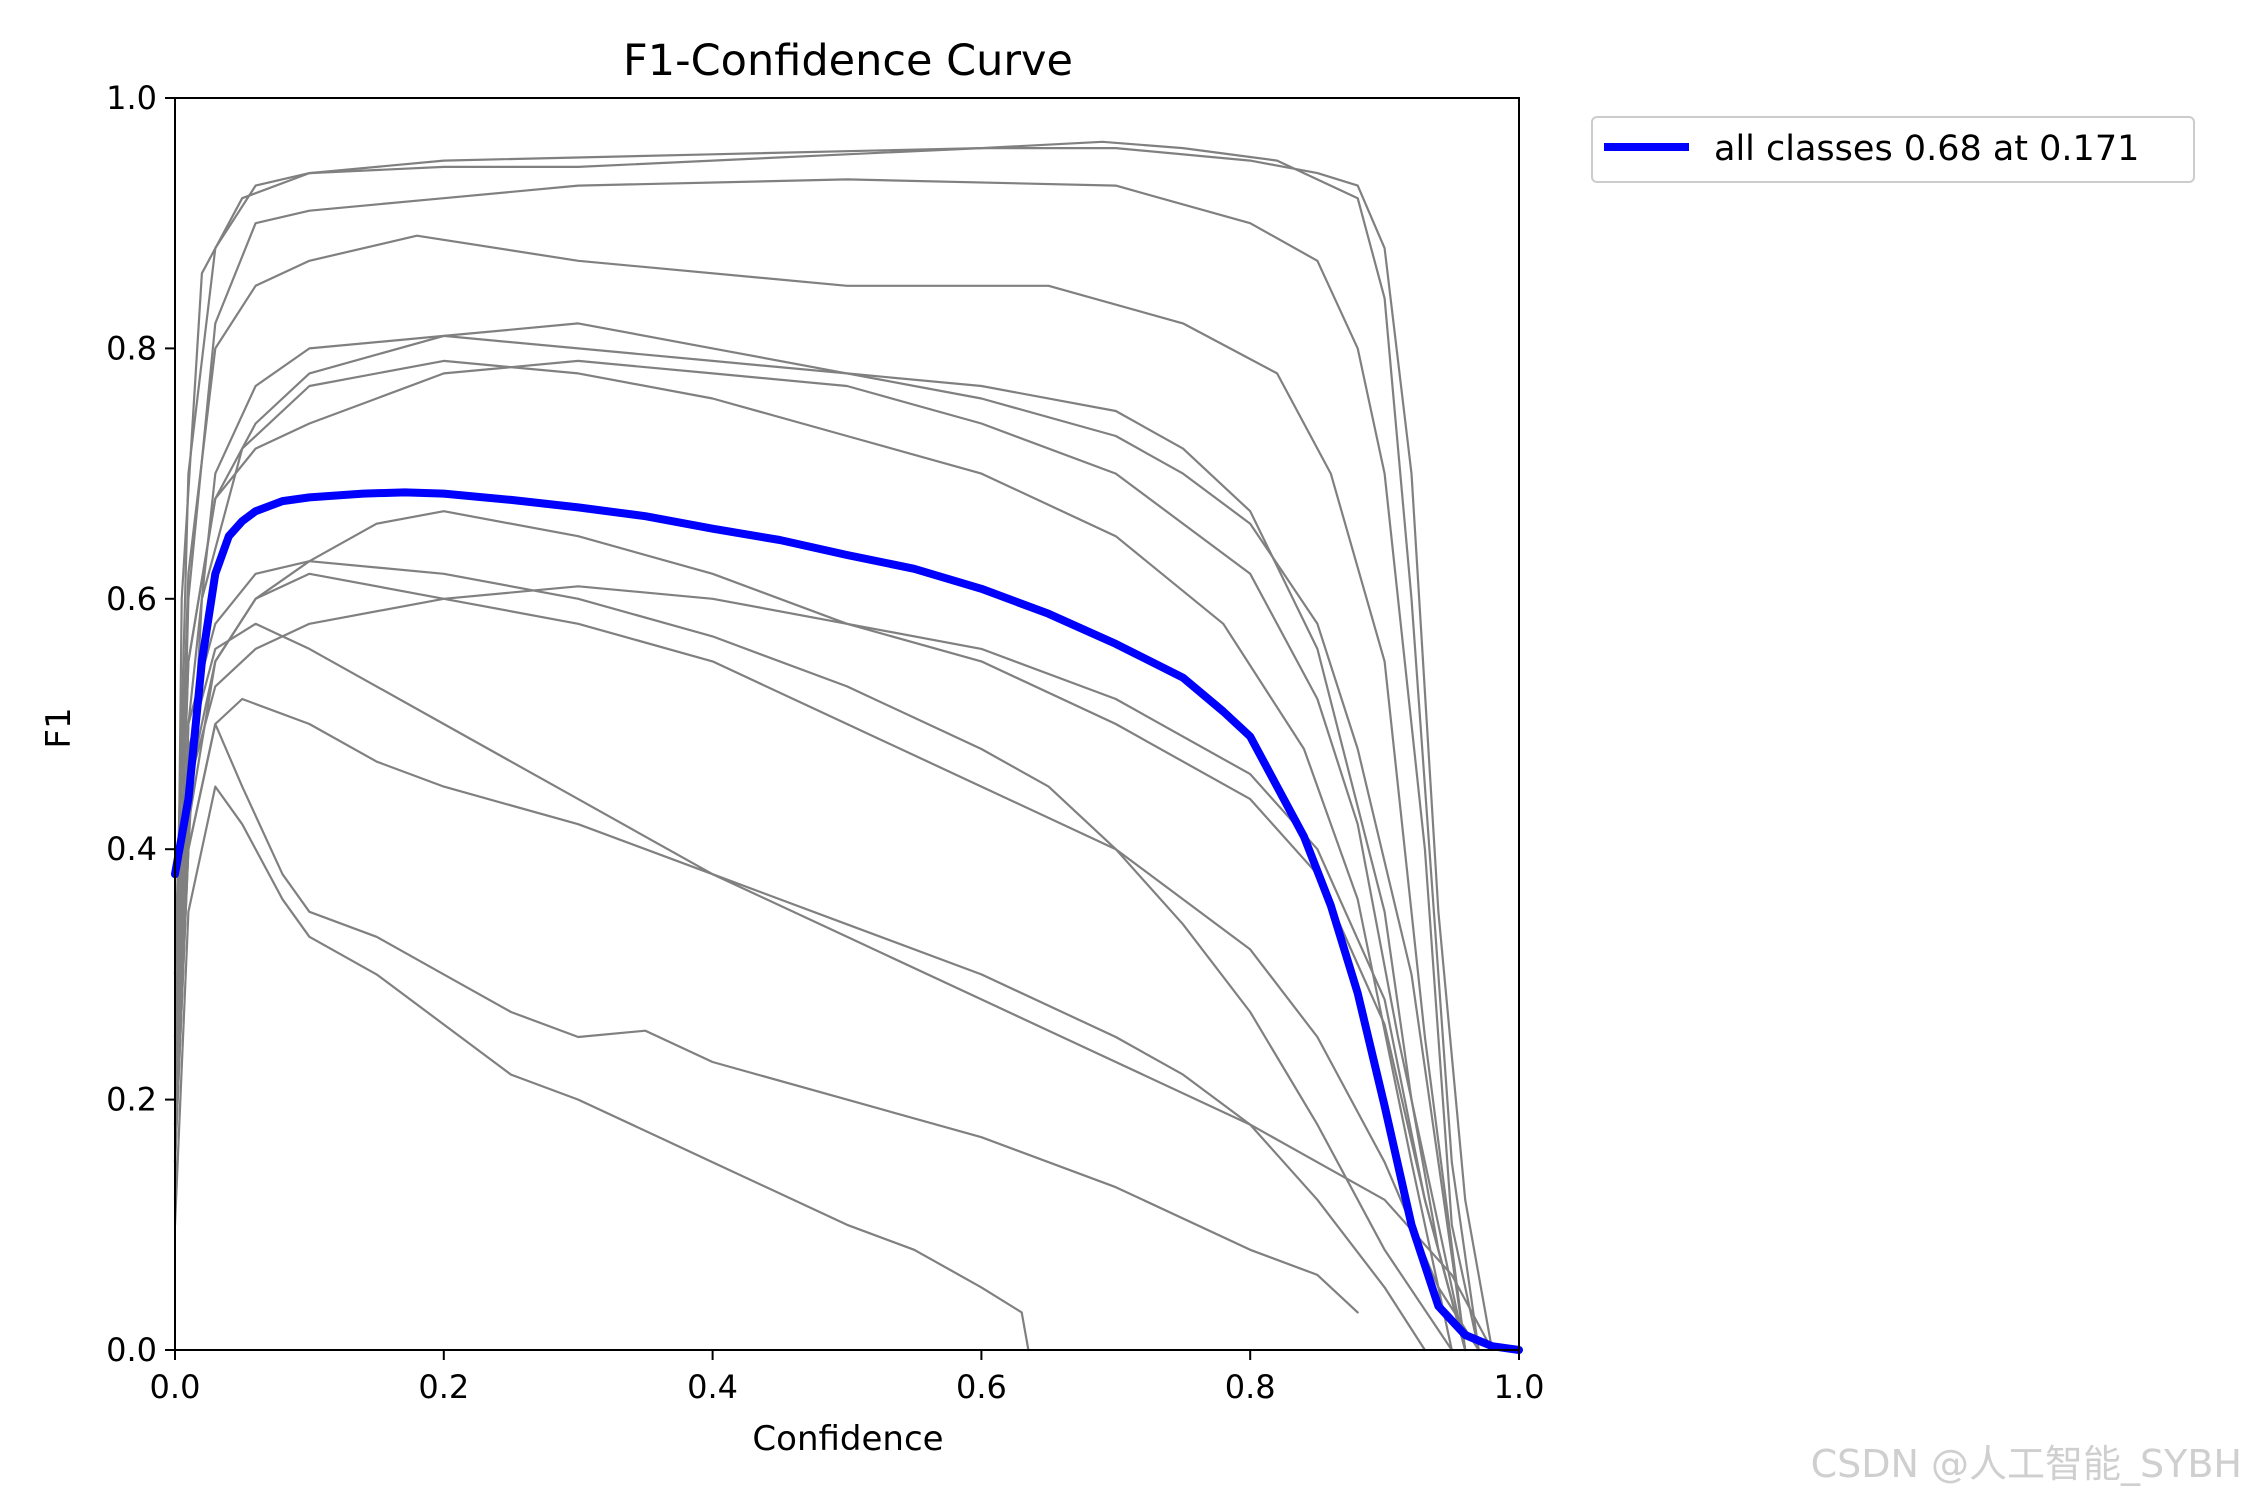 The width and height of the screenshot is (2250, 1500). What do you see at coordinates (131, 599) in the screenshot?
I see `y-tick-label: 0.6` at bounding box center [131, 599].